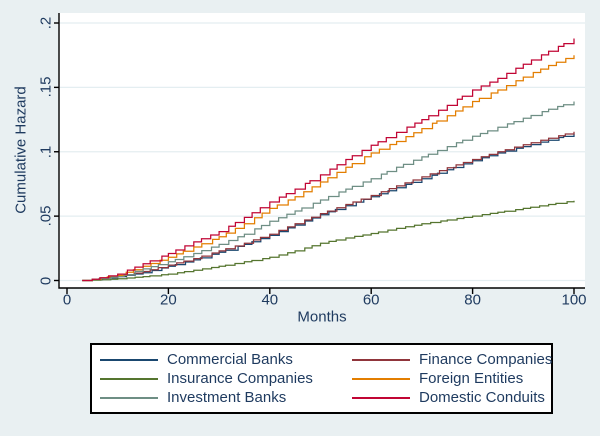  What do you see at coordinates (46, 23) in the screenshot?
I see `y-tick-label-.2: .2` at bounding box center [46, 23].